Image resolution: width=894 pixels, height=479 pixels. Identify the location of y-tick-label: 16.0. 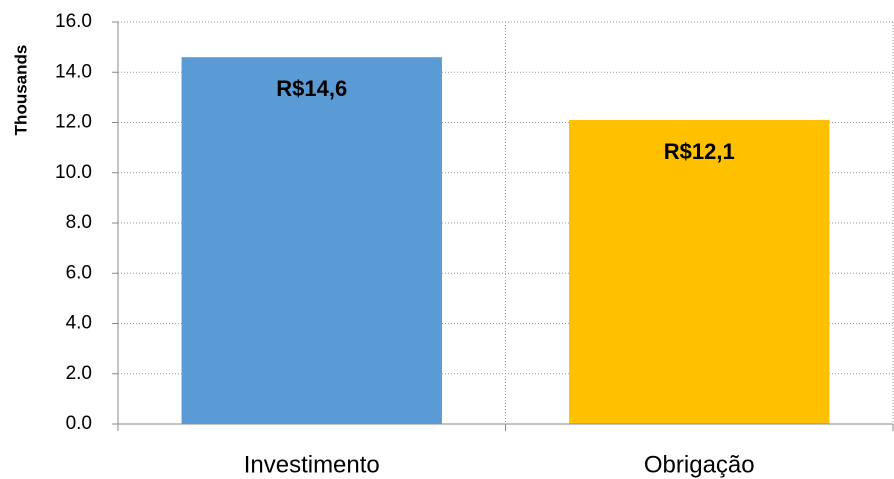
(73, 21).